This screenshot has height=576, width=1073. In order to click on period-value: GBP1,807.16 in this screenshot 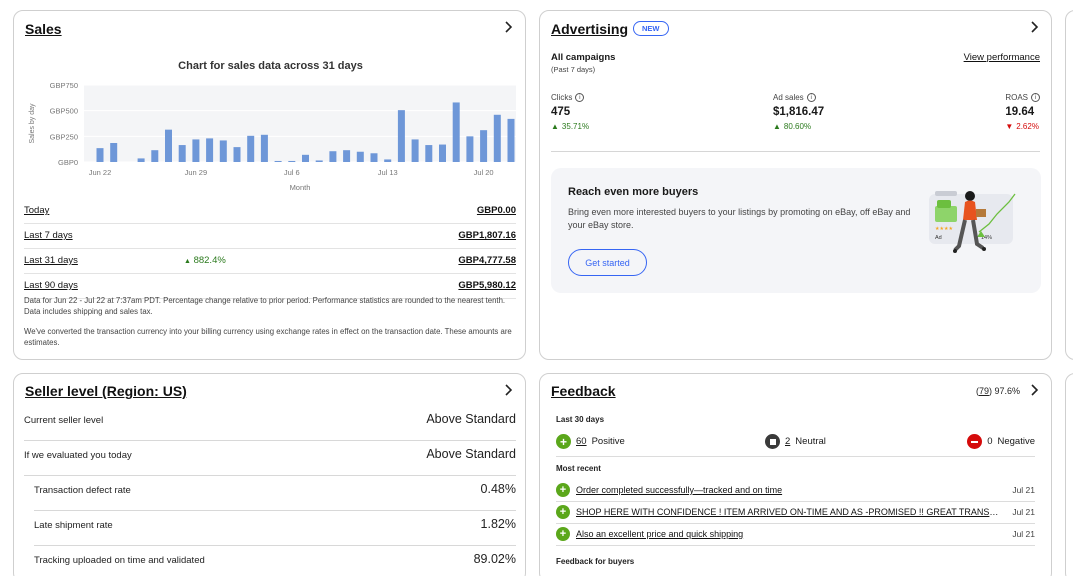, I will do `click(487, 235)`.